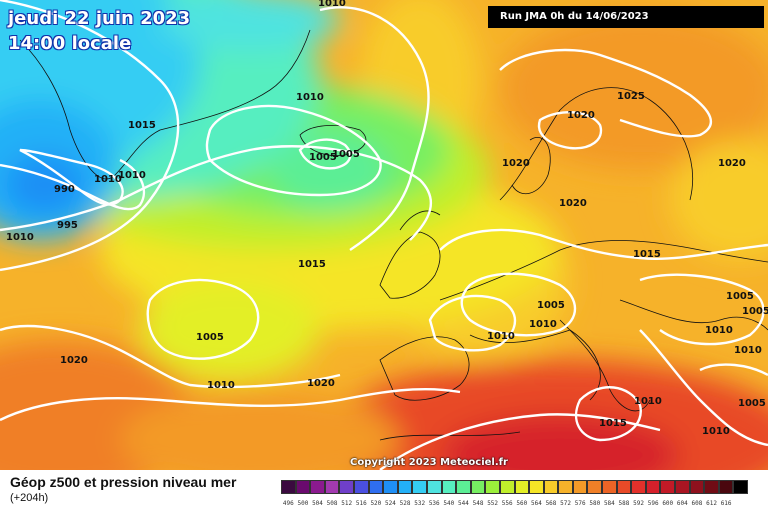 This screenshot has width=768, height=512. Describe the element at coordinates (653, 503) in the screenshot. I see `scale-value: 596` at that location.